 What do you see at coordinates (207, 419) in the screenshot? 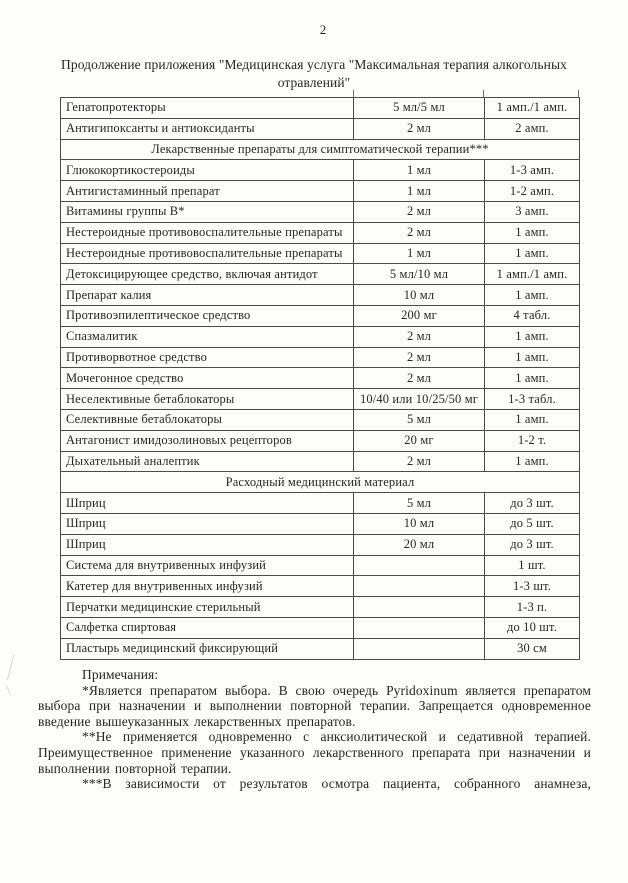
I see `item-name-cell: Селективные бетаблокаторы` at bounding box center [207, 419].